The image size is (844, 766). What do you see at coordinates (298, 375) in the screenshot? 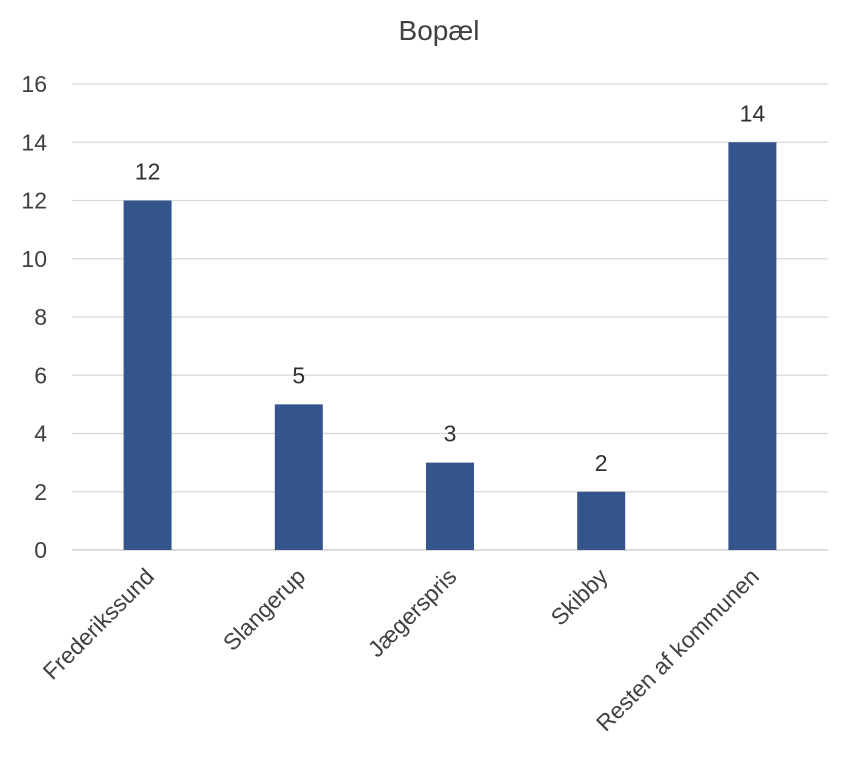
I see `data-label: 5` at bounding box center [298, 375].